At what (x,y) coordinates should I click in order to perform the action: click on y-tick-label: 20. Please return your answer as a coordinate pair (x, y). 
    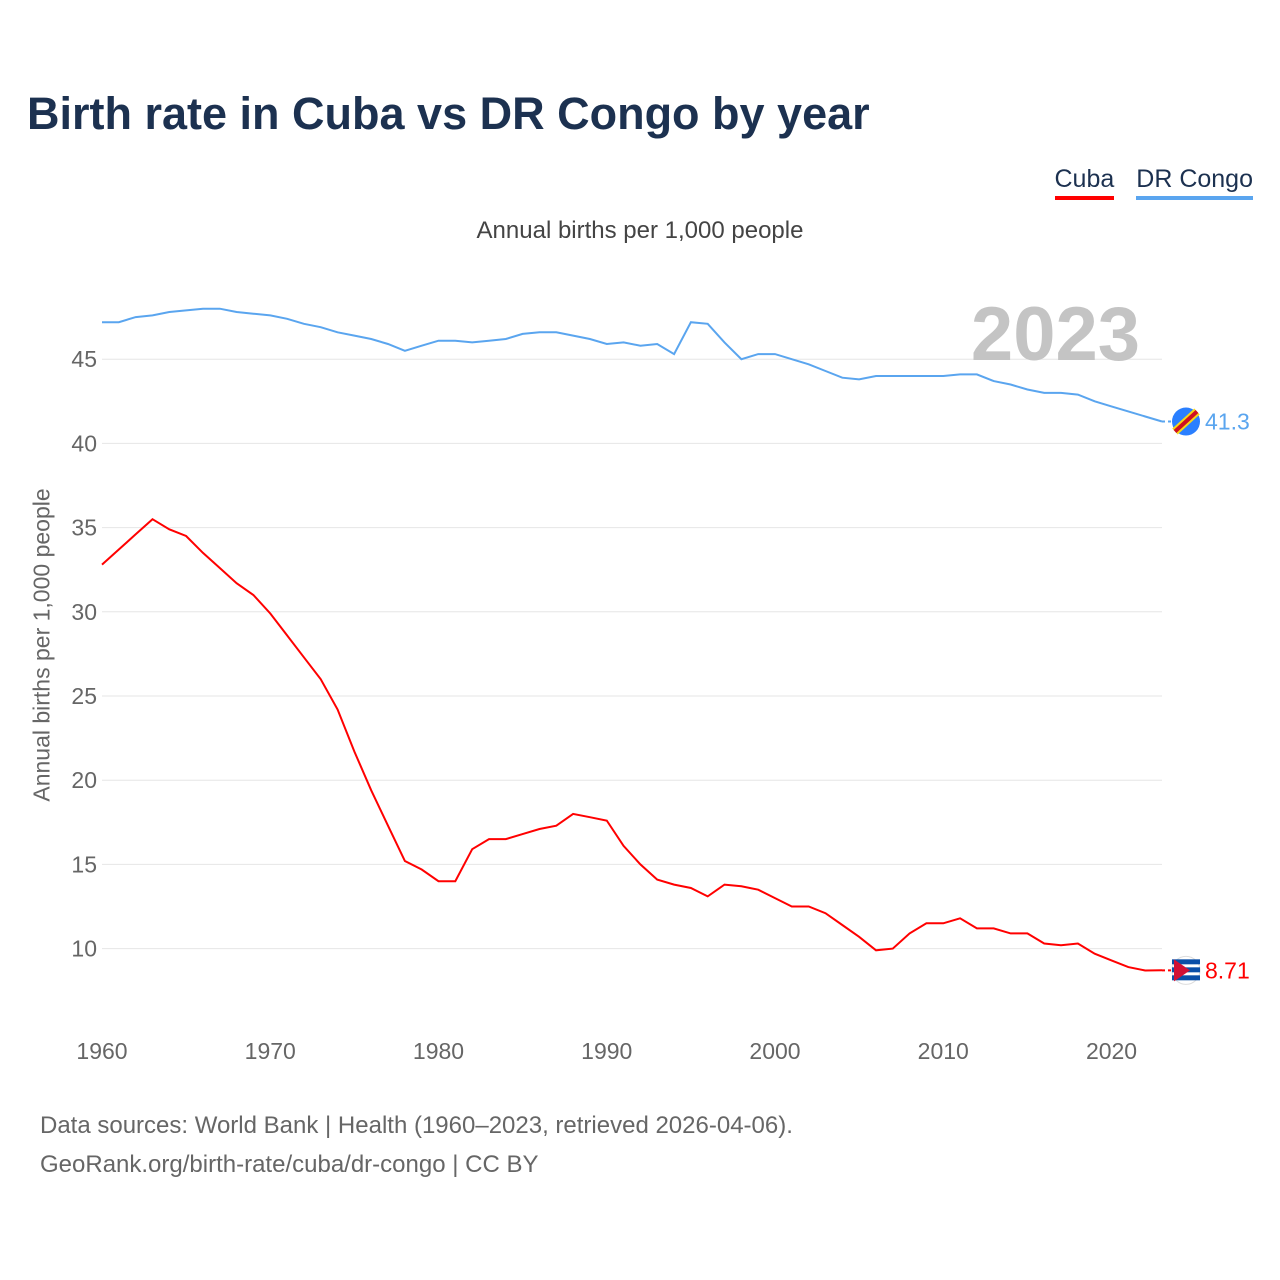
    Looking at the image, I should click on (84, 780).